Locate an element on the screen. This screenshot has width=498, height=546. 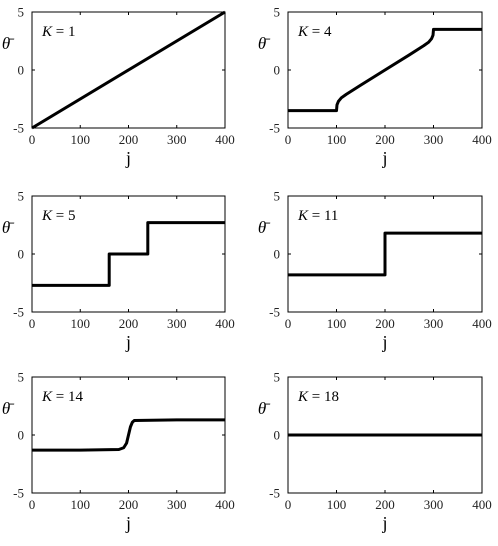
k-annotation: K = 18 is located at coordinates (318, 397).